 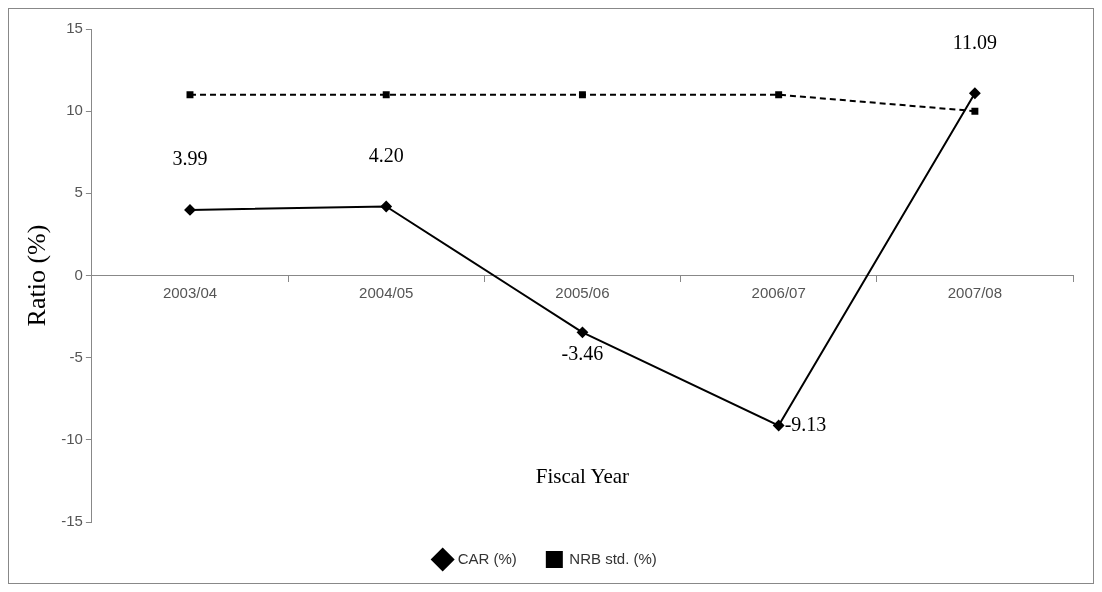 I want to click on legend-label: CAR (%), so click(x=487, y=558).